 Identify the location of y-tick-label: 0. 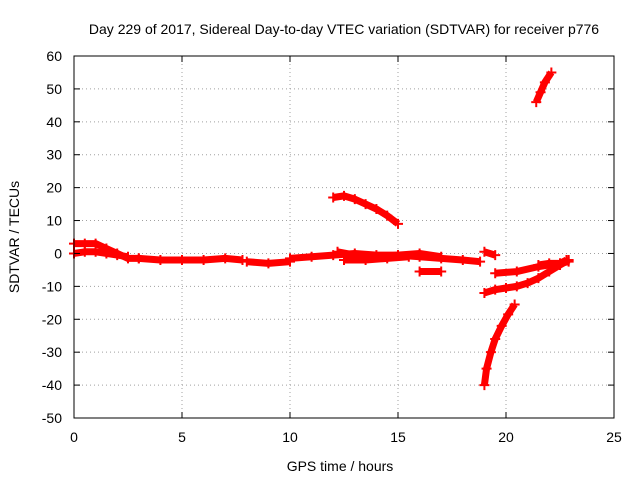
(58, 253).